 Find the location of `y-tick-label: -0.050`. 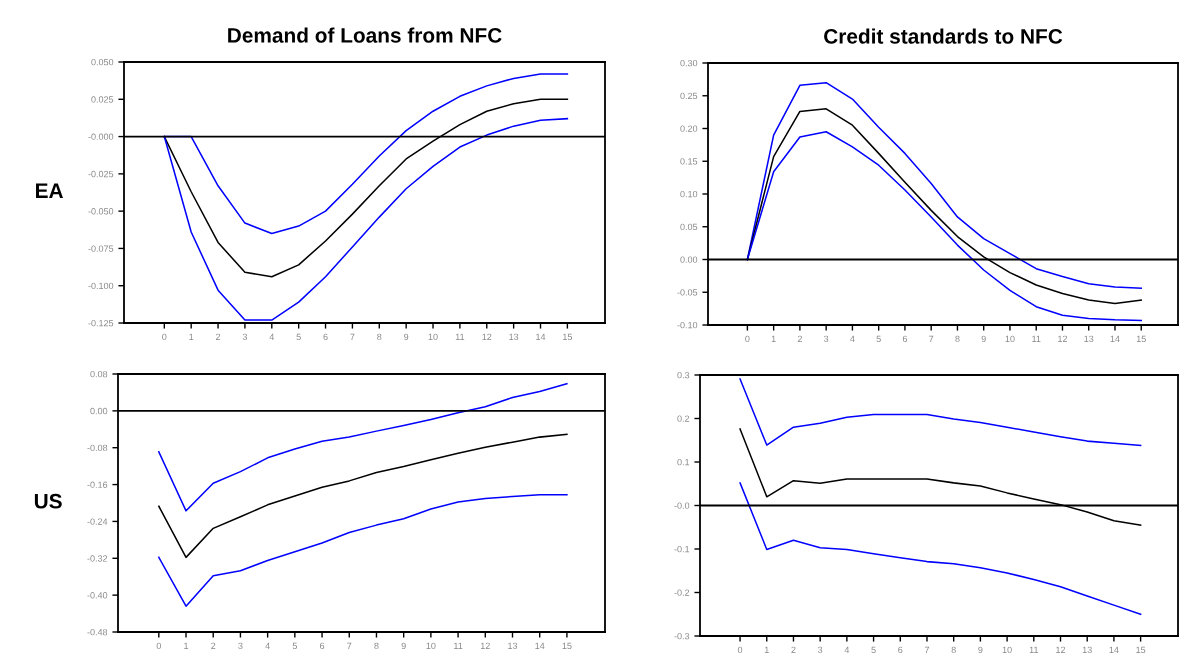

y-tick-label: -0.050 is located at coordinates (101, 211).